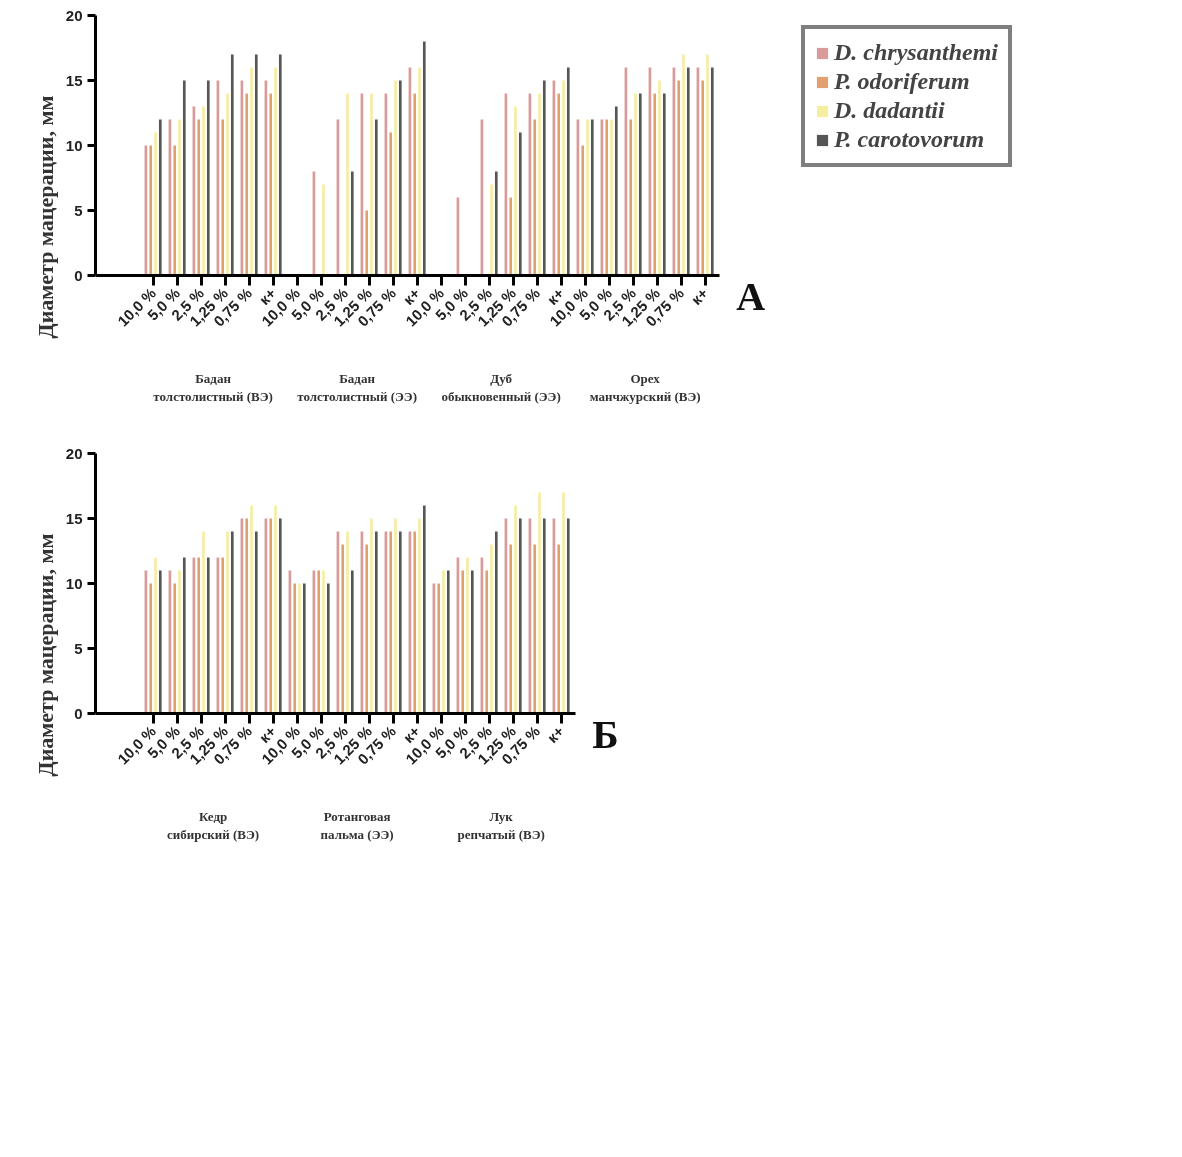  Describe the element at coordinates (45, 217) in the screenshot. I see `y-axis-title: Диаметр мацерации, мм` at that location.